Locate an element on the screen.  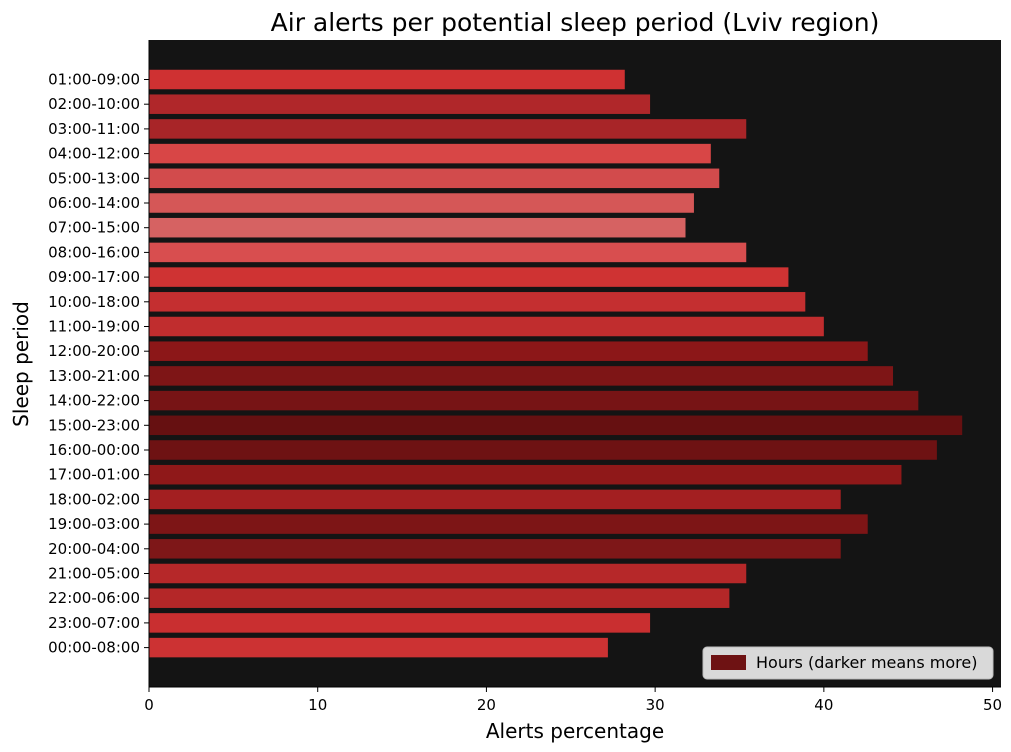
bar-22:00-06:00 is located at coordinates (439, 598).